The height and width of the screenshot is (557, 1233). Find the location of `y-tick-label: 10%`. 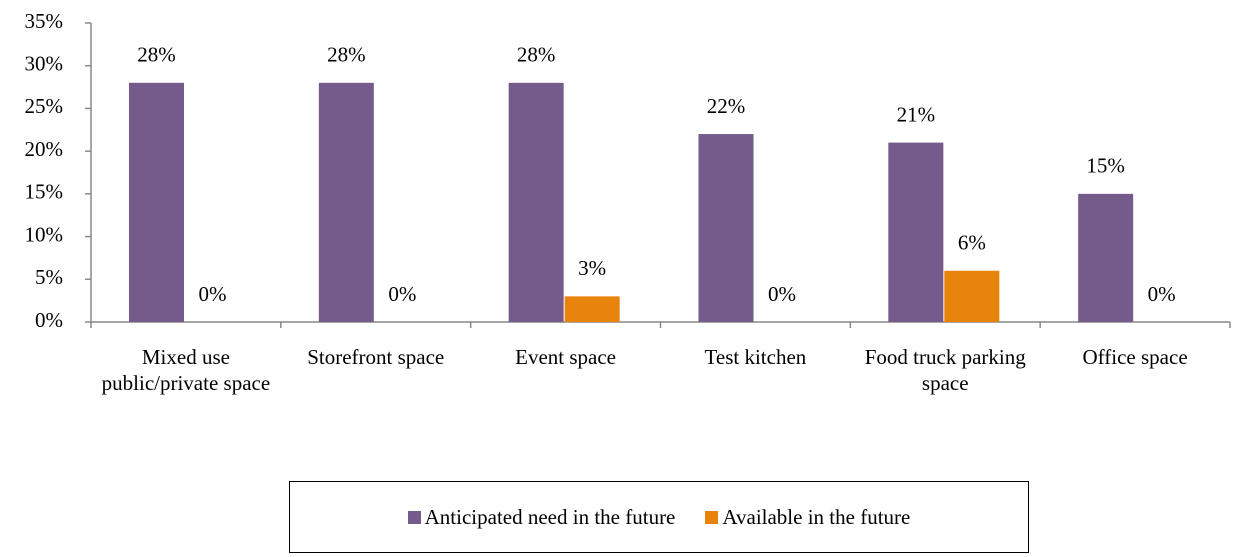

y-tick-label: 10% is located at coordinates (44, 234).